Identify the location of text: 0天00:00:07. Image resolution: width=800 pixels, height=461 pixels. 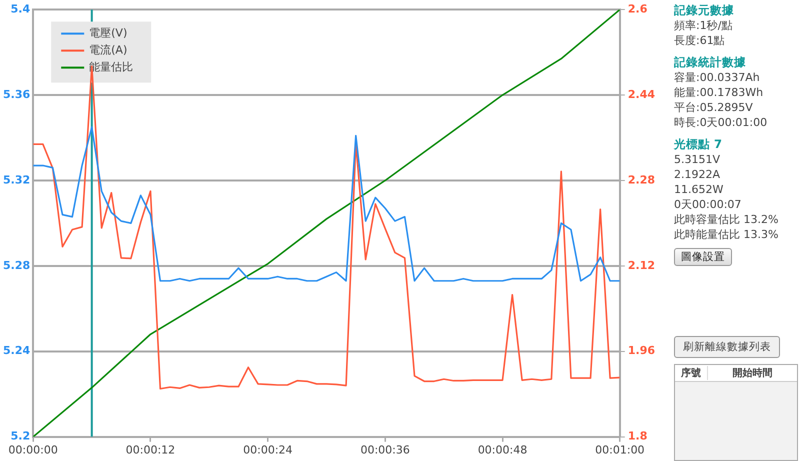
(708, 204).